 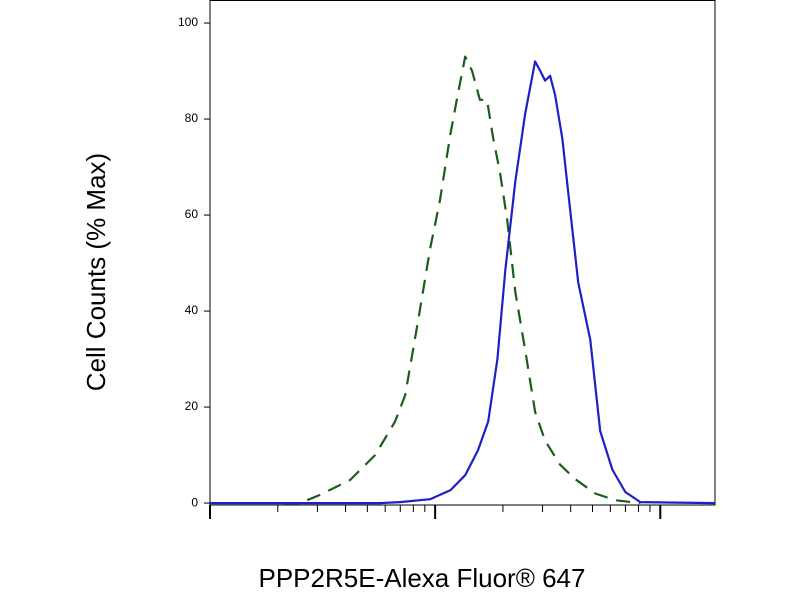 I want to click on y-tick-label: 100, so click(x=188, y=22).